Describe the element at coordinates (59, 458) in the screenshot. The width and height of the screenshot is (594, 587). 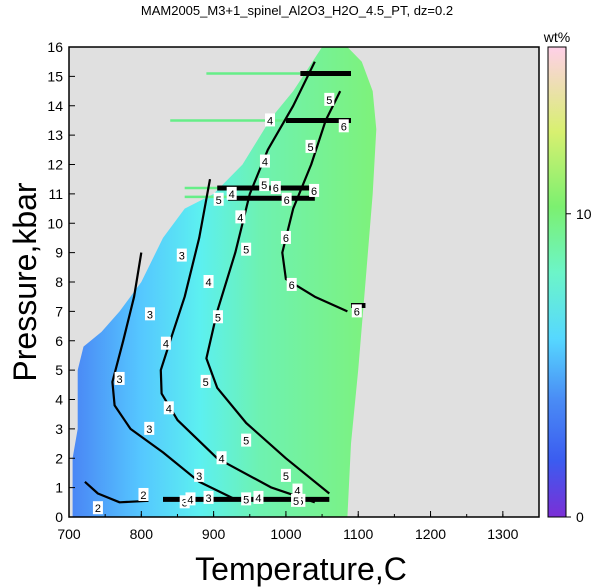
I see `y-tick-label: 2` at that location.